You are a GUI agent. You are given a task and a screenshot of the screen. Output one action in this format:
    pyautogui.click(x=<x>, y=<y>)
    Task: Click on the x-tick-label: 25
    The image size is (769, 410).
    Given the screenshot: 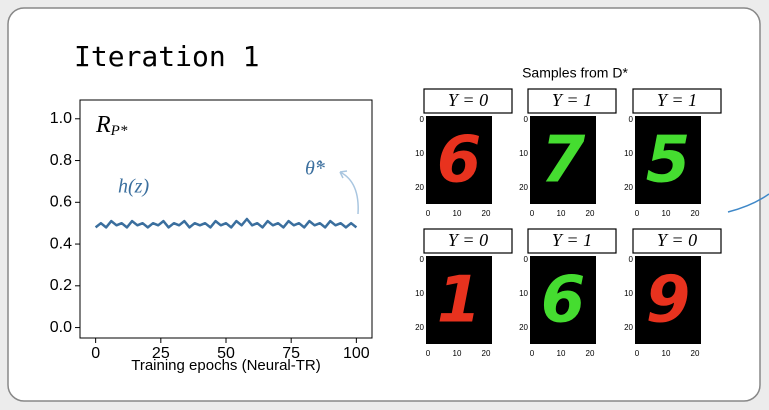 What is the action you would take?
    pyautogui.click(x=161, y=353)
    